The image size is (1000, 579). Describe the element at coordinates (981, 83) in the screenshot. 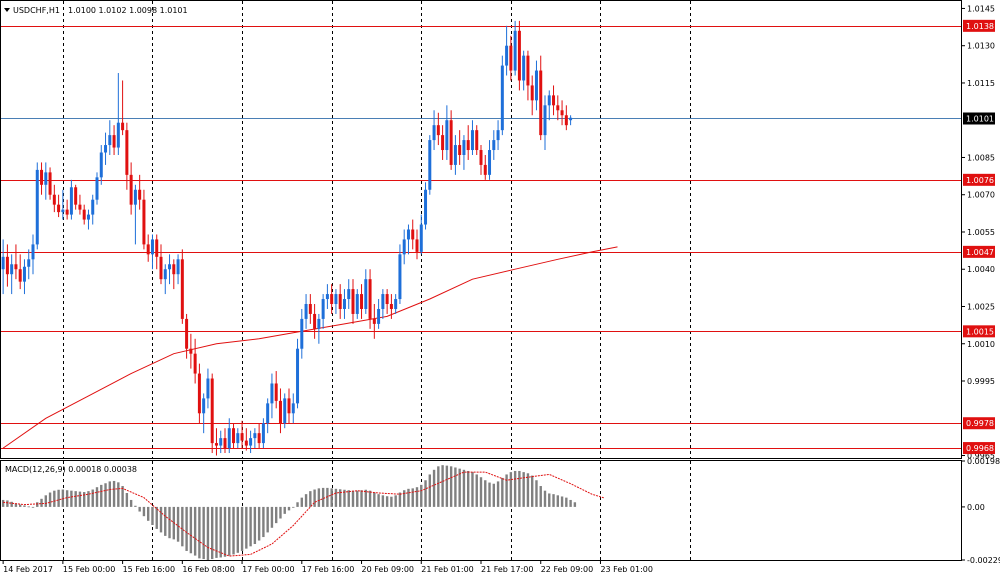

I see `y-tick-label: 1.0115` at that location.